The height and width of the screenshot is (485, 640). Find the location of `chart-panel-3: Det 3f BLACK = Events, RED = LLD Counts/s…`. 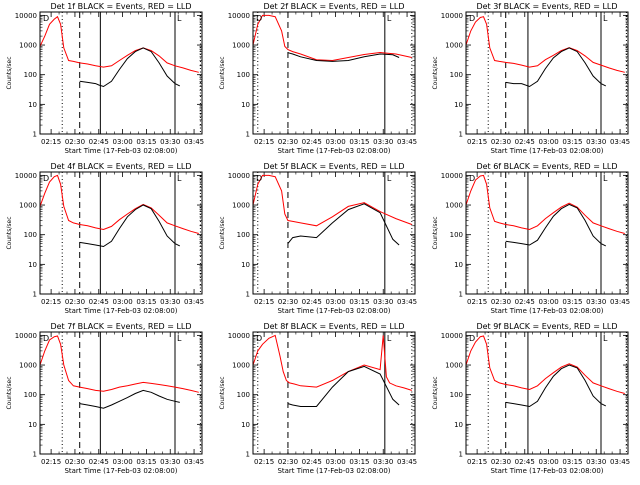

chart-panel-3: Det 3f BLACK = Events, RED = LLD Counts/s… is located at coordinates (531, 78).